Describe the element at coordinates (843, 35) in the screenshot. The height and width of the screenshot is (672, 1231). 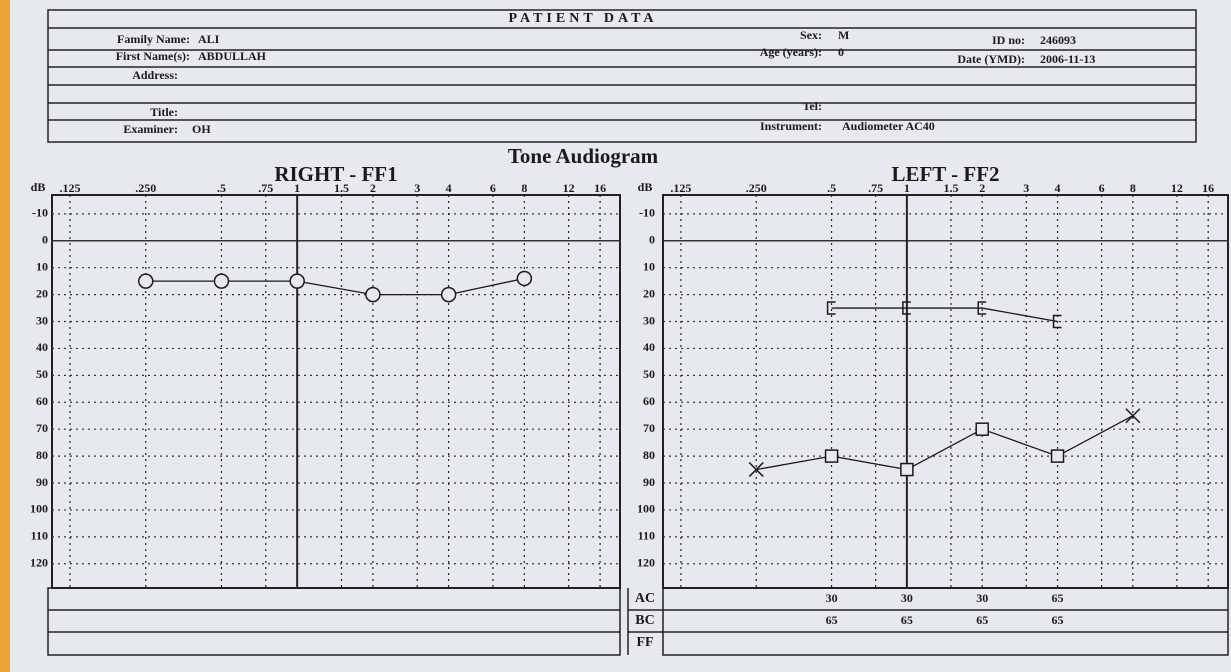
I see `field-value: M` at that location.